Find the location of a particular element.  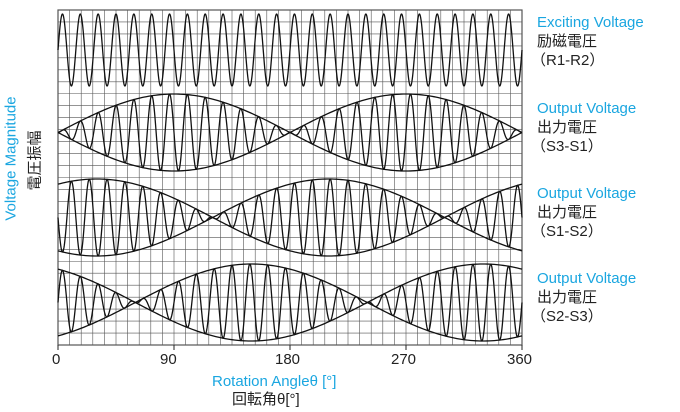

series-label-ja: 励磁電圧 is located at coordinates (567, 41).